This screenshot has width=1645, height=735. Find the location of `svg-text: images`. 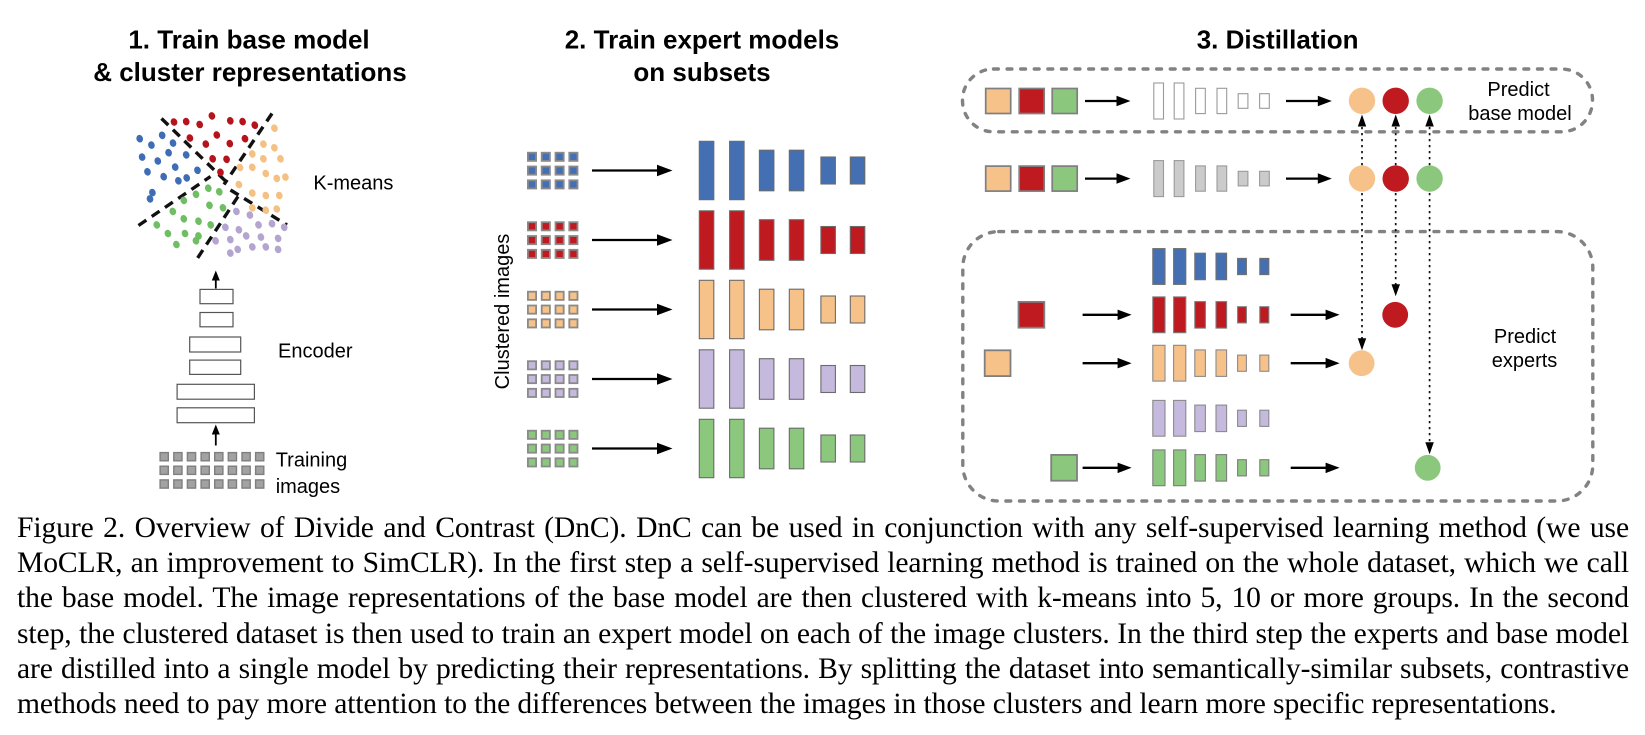

svg-text: images is located at coordinates (308, 487).